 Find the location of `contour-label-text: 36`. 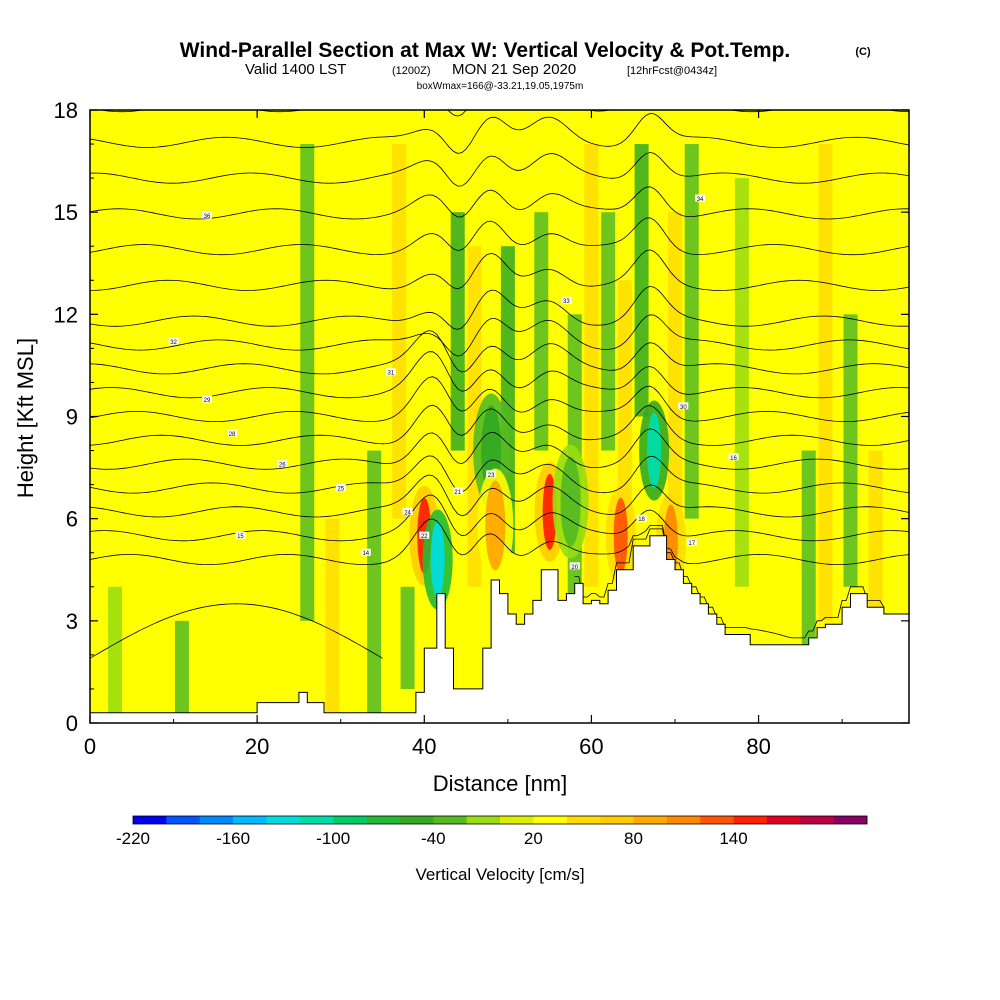

contour-label-text: 36 is located at coordinates (207, 217).